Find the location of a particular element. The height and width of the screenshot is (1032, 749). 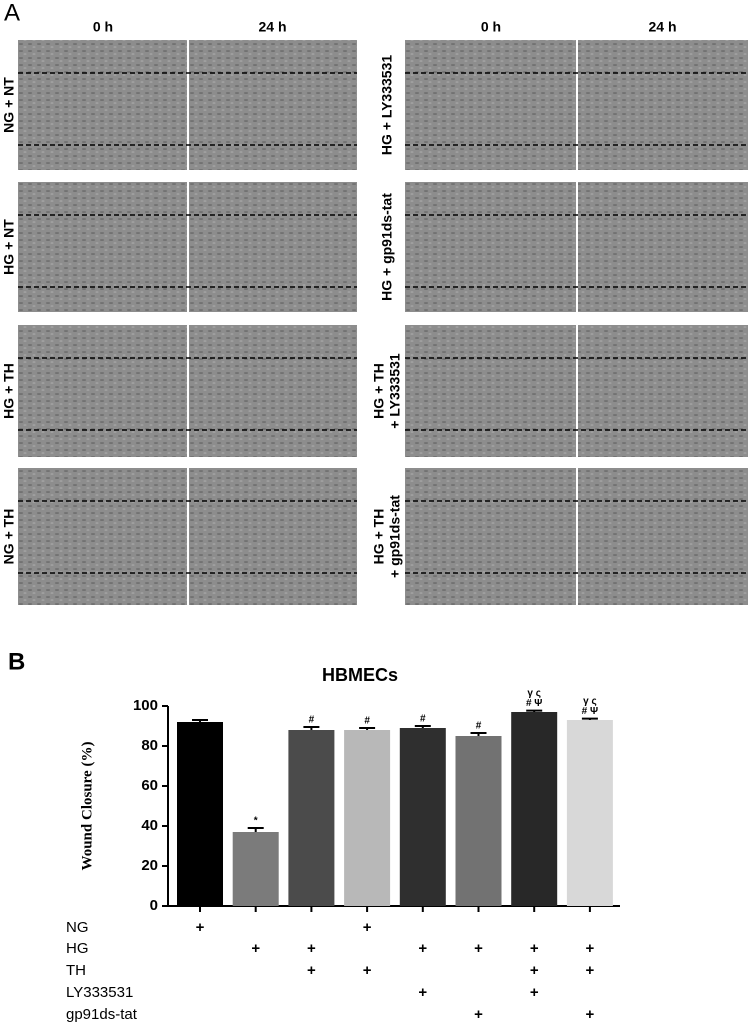

y-tick-label: 40 is located at coordinates (149, 825).